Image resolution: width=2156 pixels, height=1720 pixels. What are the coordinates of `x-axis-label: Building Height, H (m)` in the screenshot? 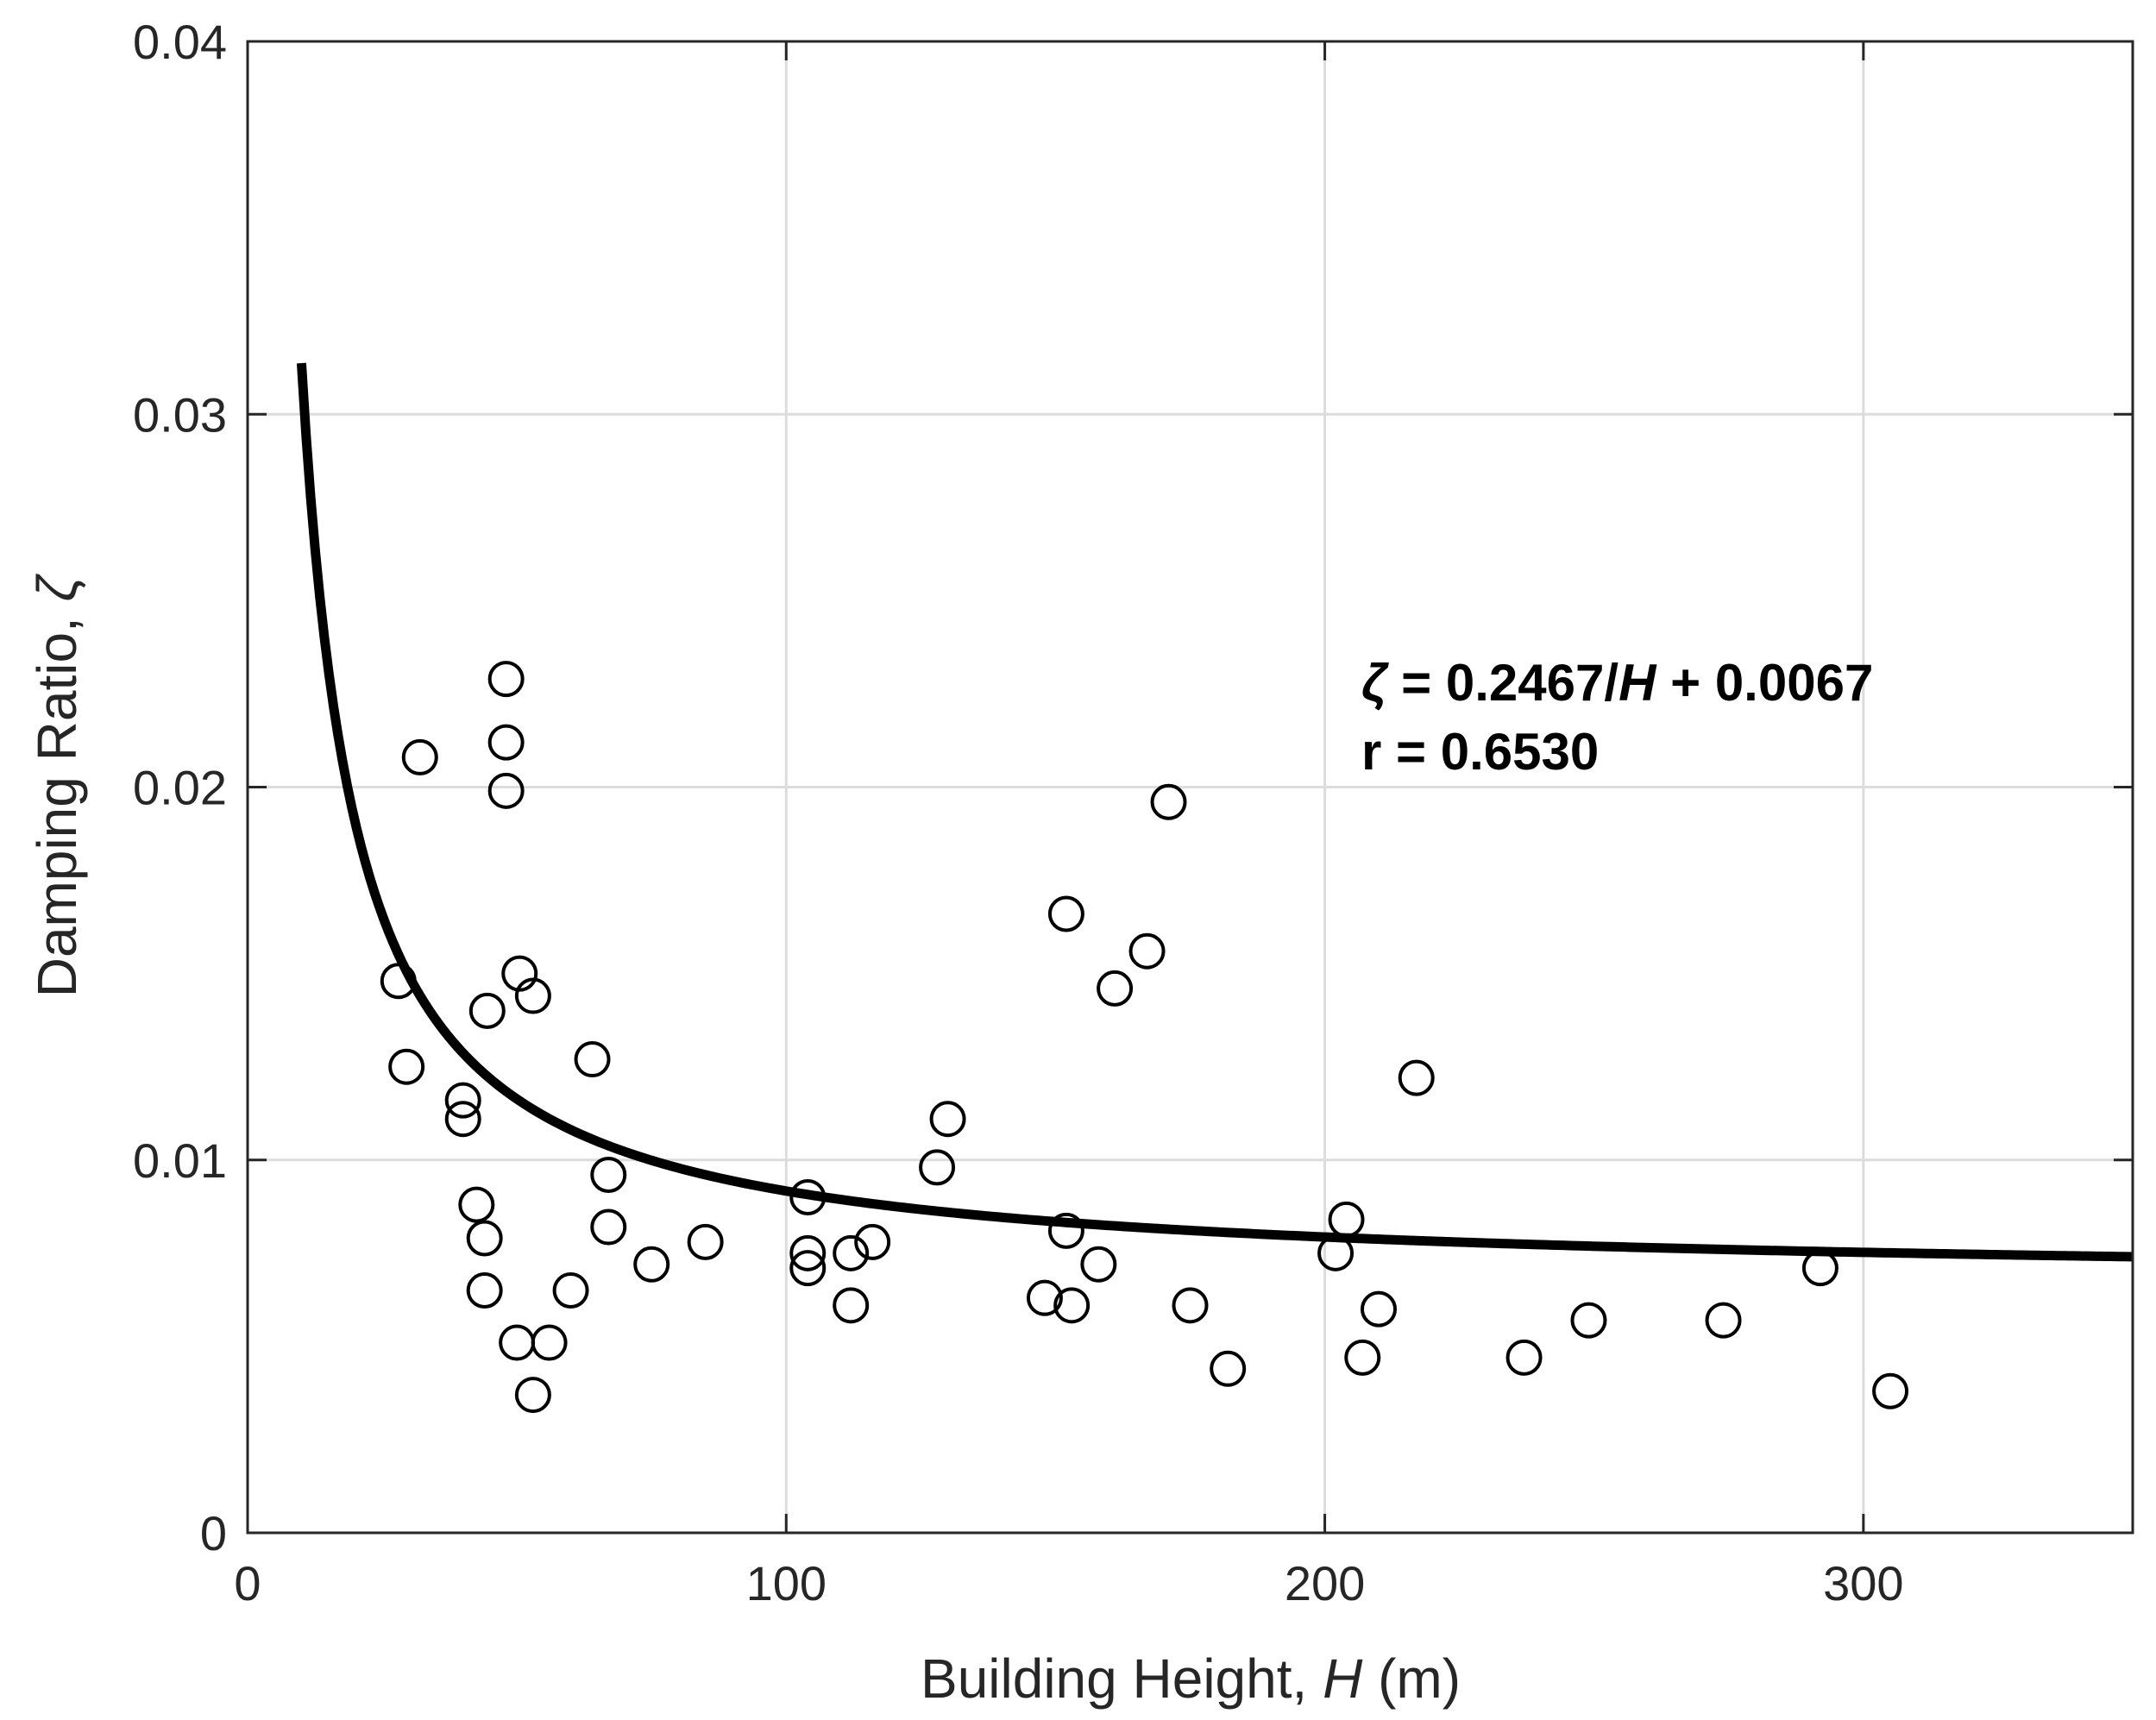 It's located at (1191, 1679).